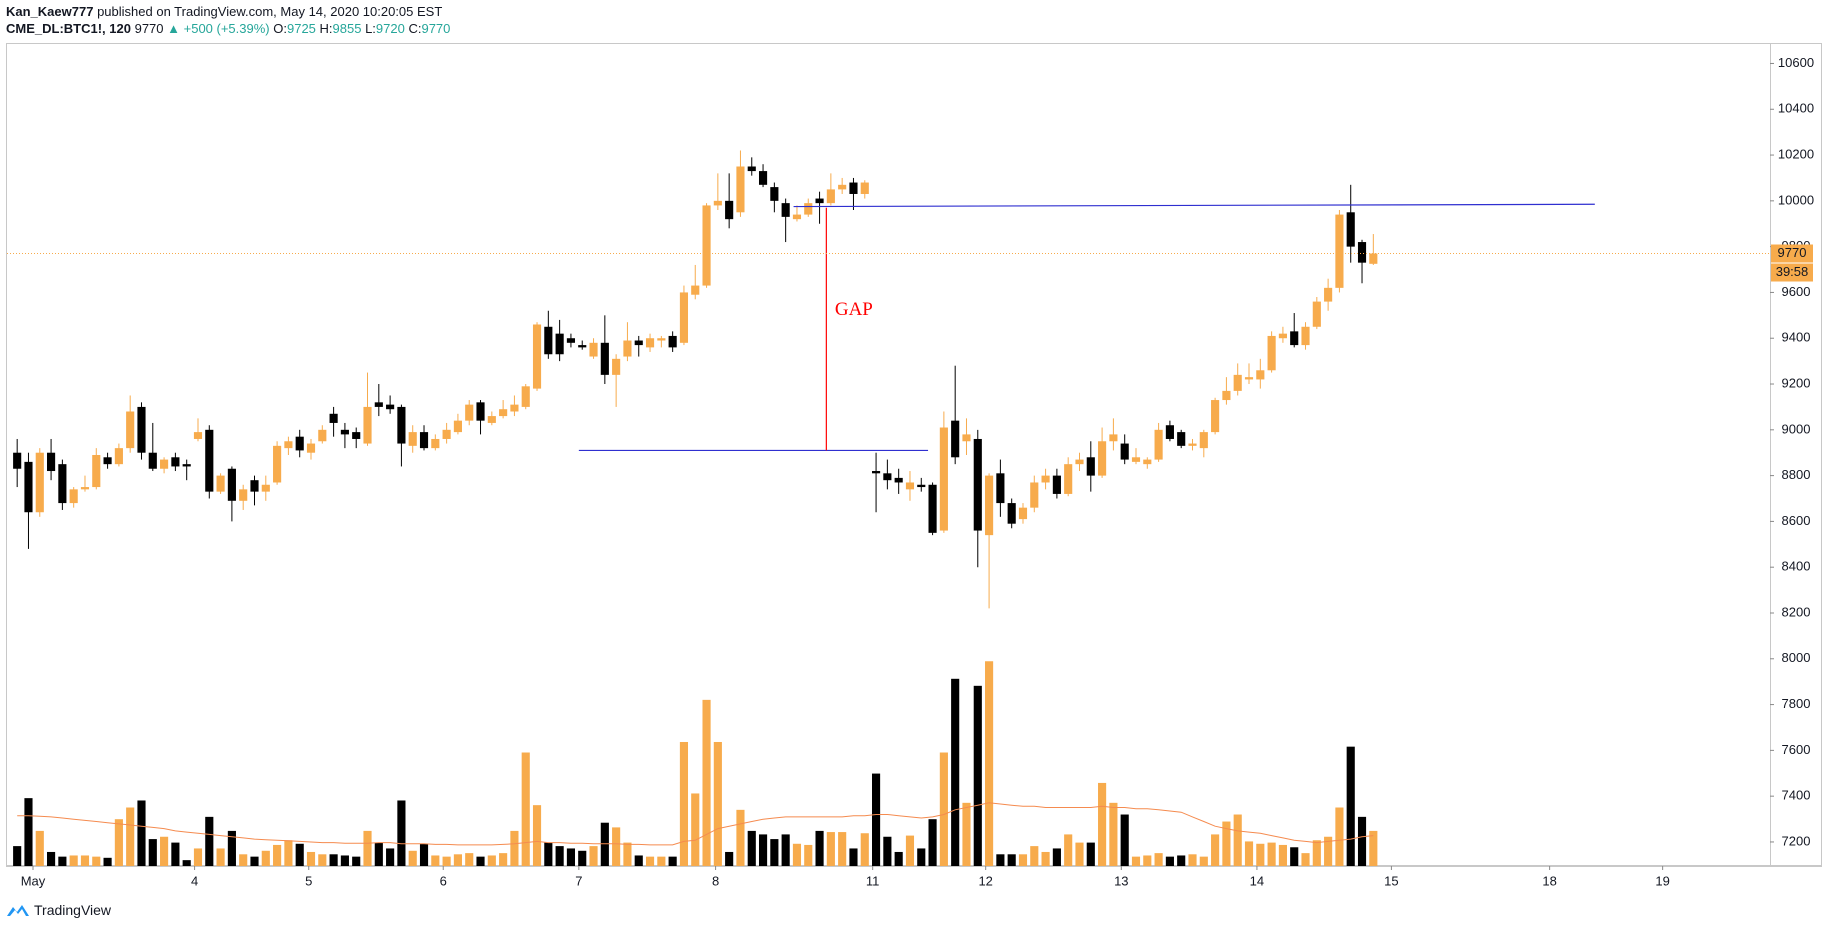  I want to click on x-tick-label: 8, so click(715, 880).